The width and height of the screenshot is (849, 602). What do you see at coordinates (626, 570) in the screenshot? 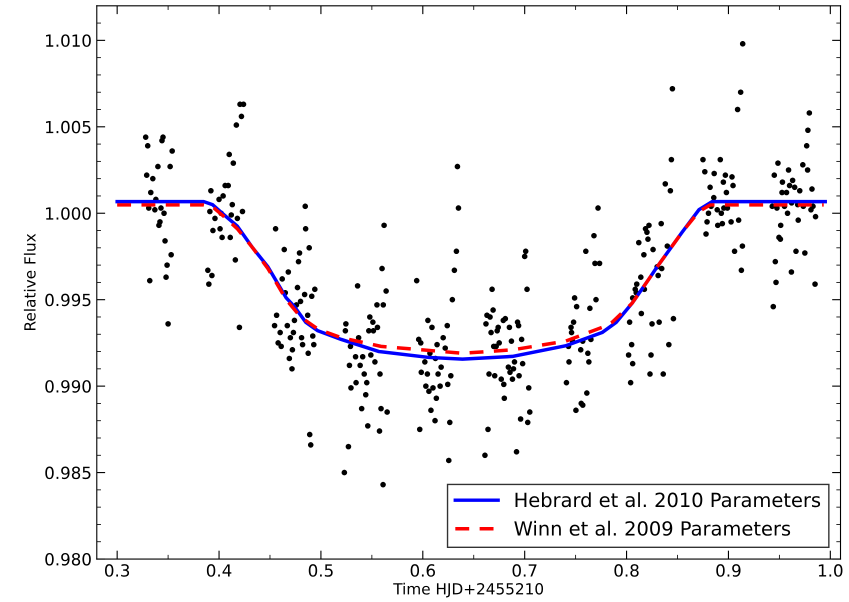
I see `x-tick-label: 0.8` at bounding box center [626, 570].